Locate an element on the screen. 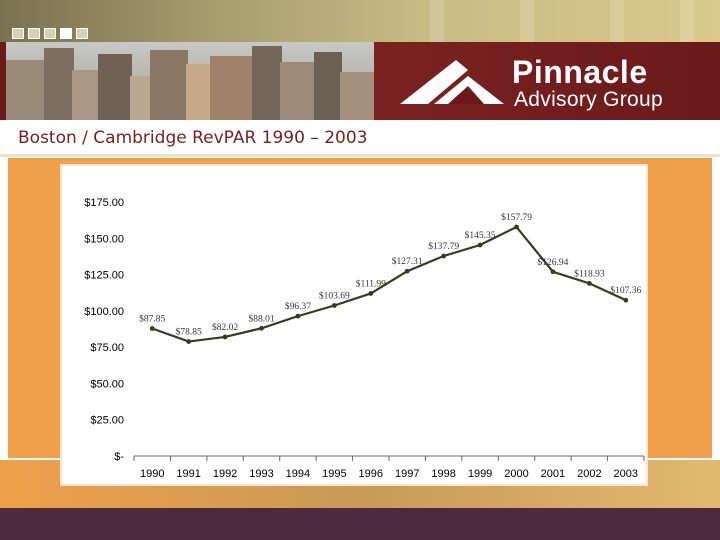  title-bar is located at coordinates (360, 139).